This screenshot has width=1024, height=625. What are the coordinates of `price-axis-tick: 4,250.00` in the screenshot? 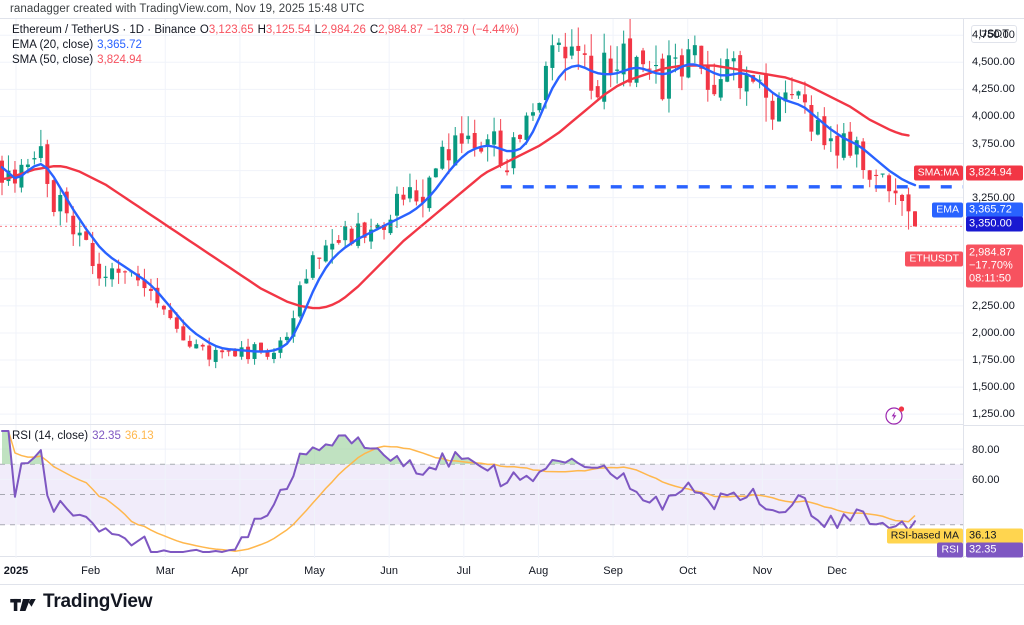 It's located at (993, 89).